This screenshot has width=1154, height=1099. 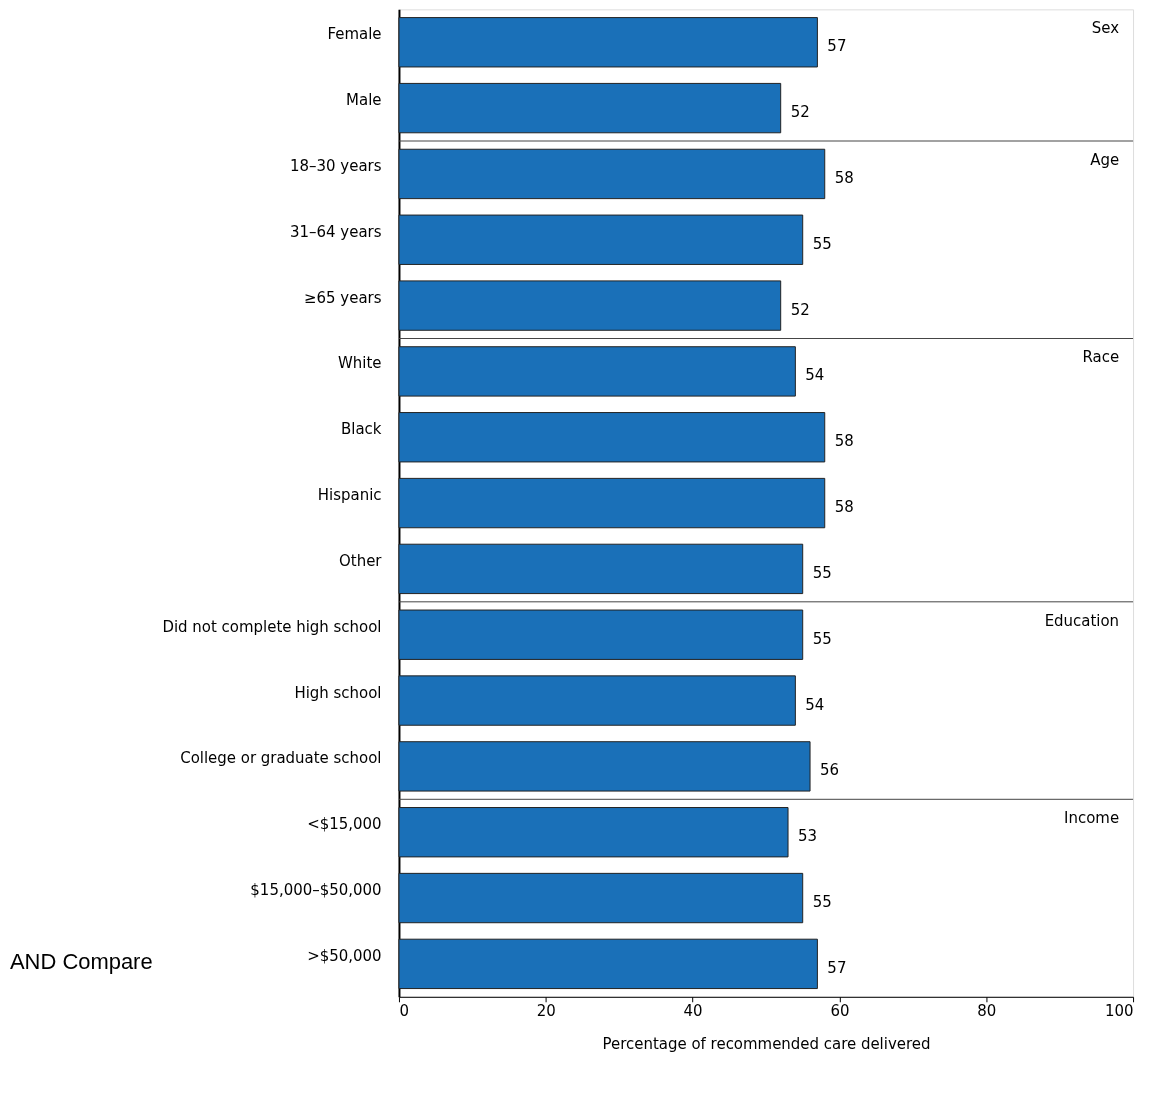 What do you see at coordinates (336, 165) in the screenshot?
I see `y-tick-label: 18–30 years` at bounding box center [336, 165].